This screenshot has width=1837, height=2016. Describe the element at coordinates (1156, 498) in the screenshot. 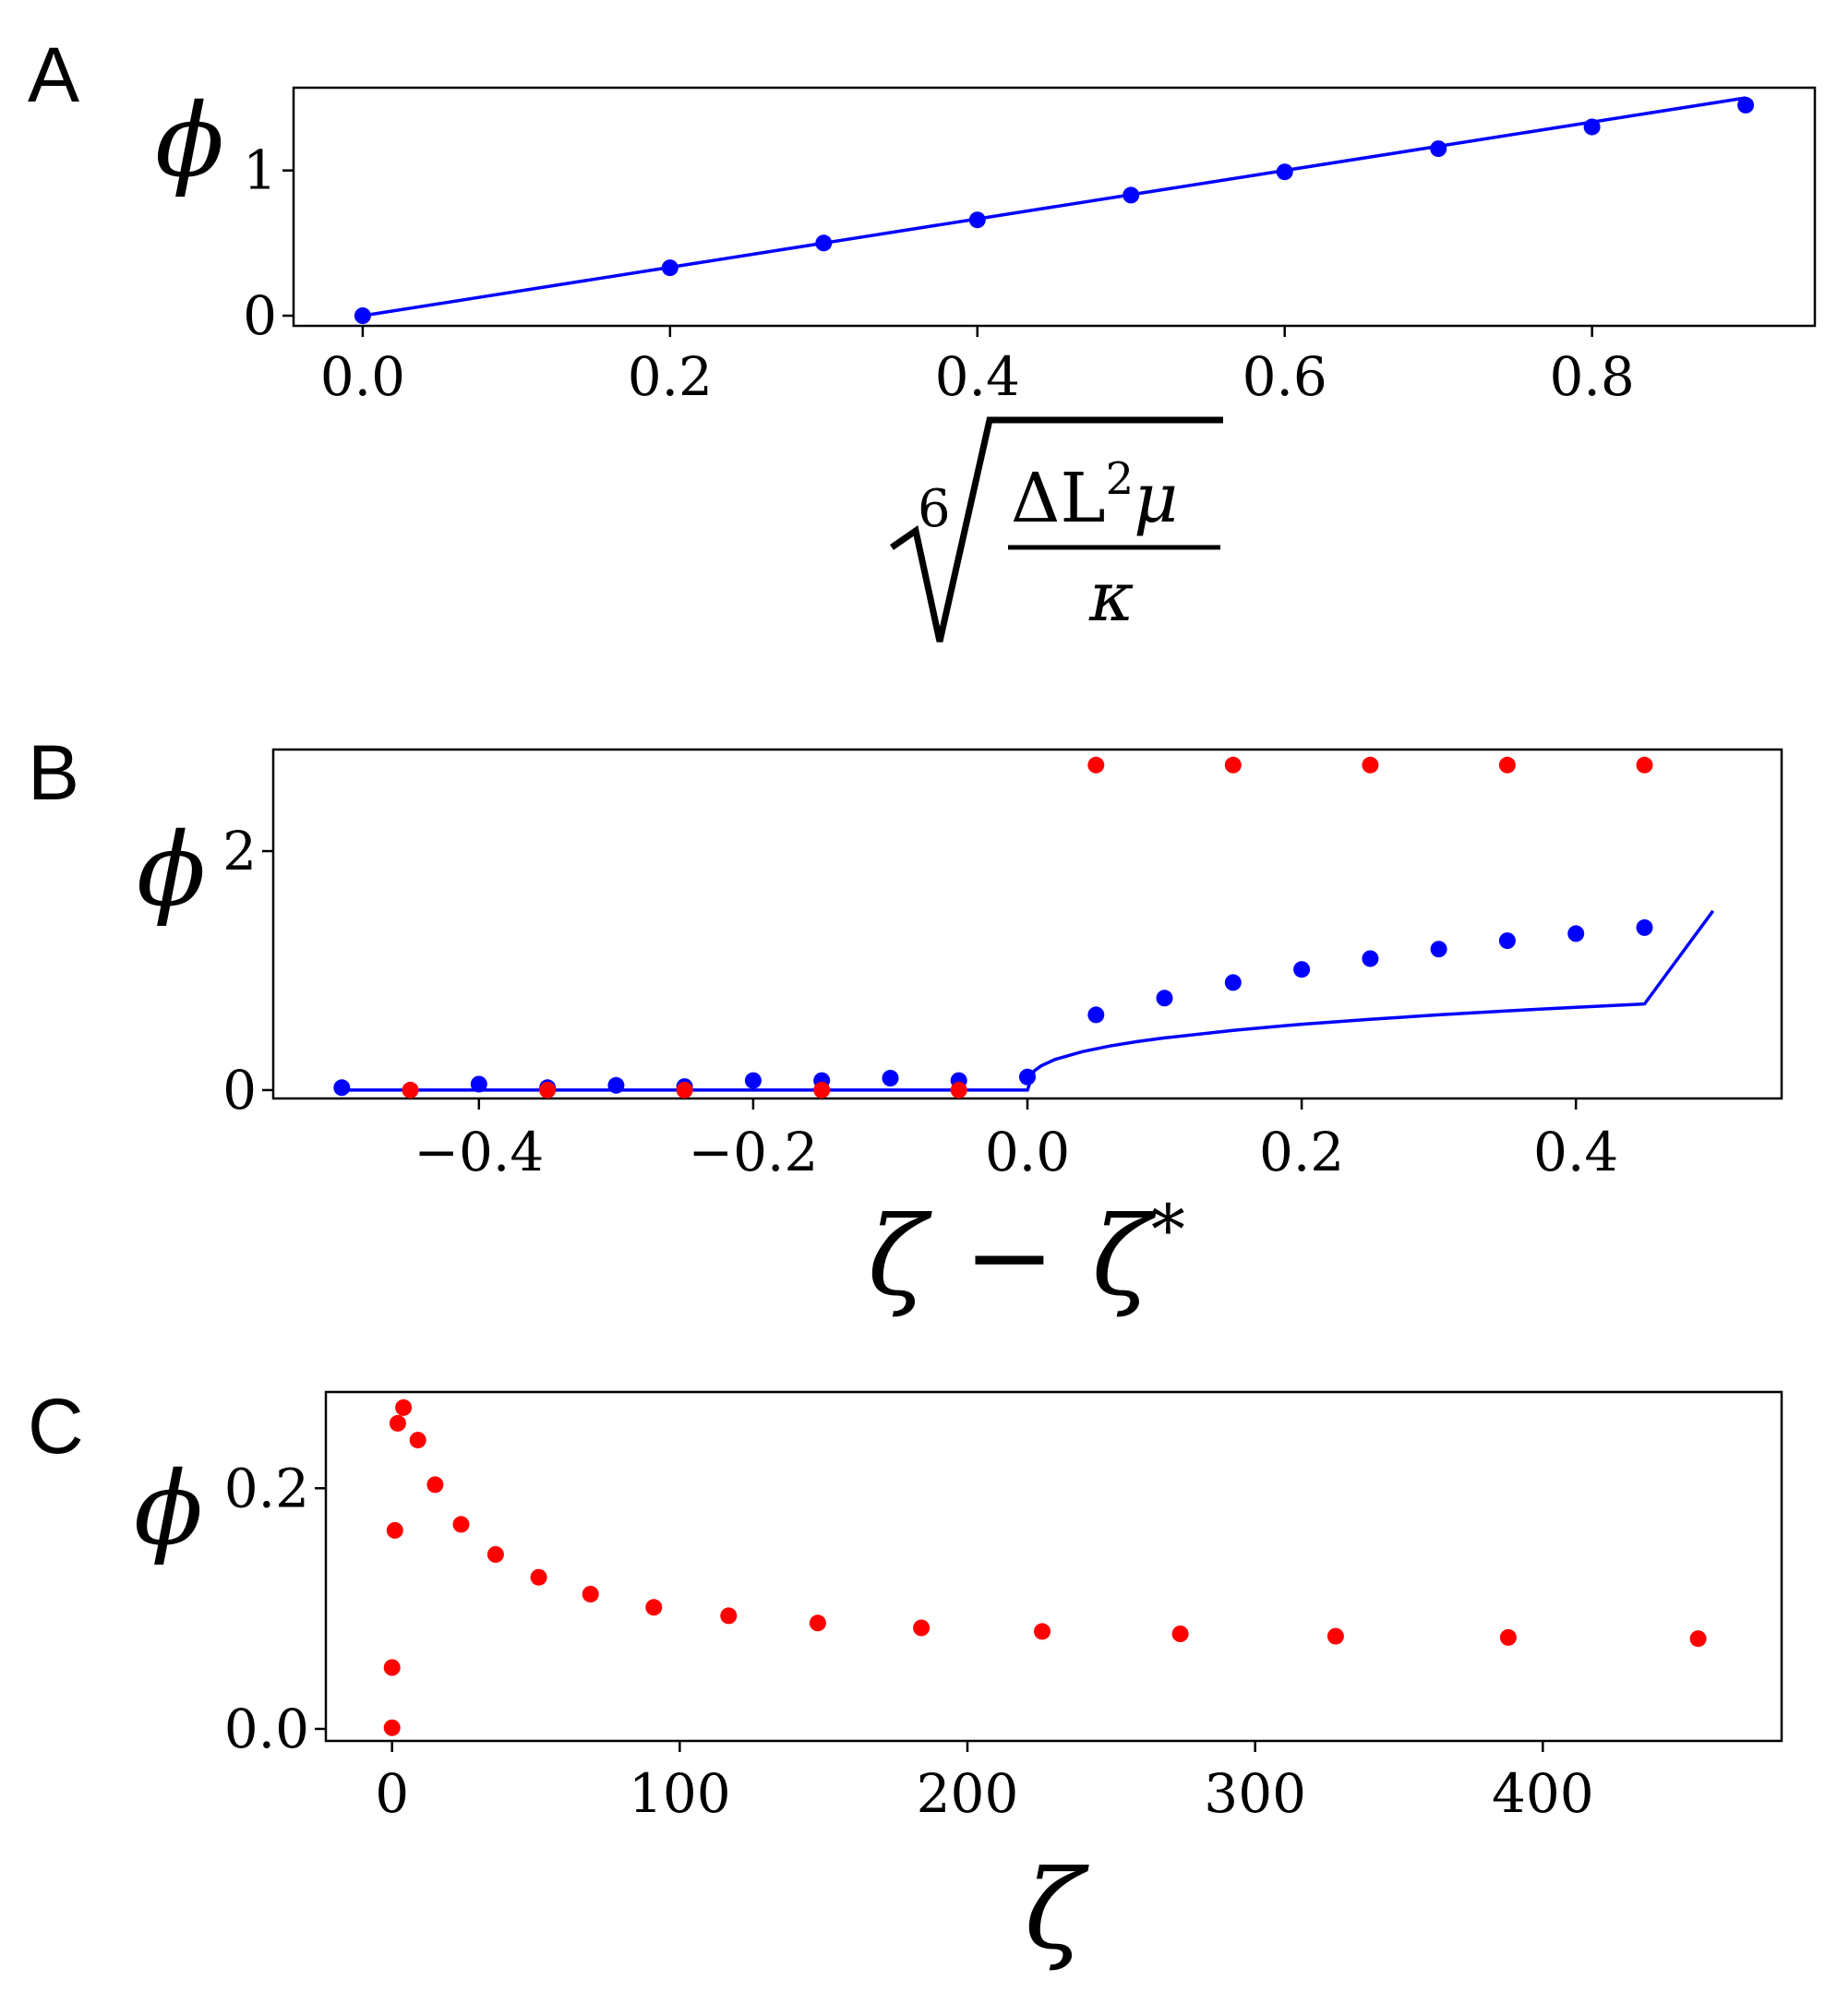

I see `panel-a-xlabel-numerator-tail: μ` at that location.